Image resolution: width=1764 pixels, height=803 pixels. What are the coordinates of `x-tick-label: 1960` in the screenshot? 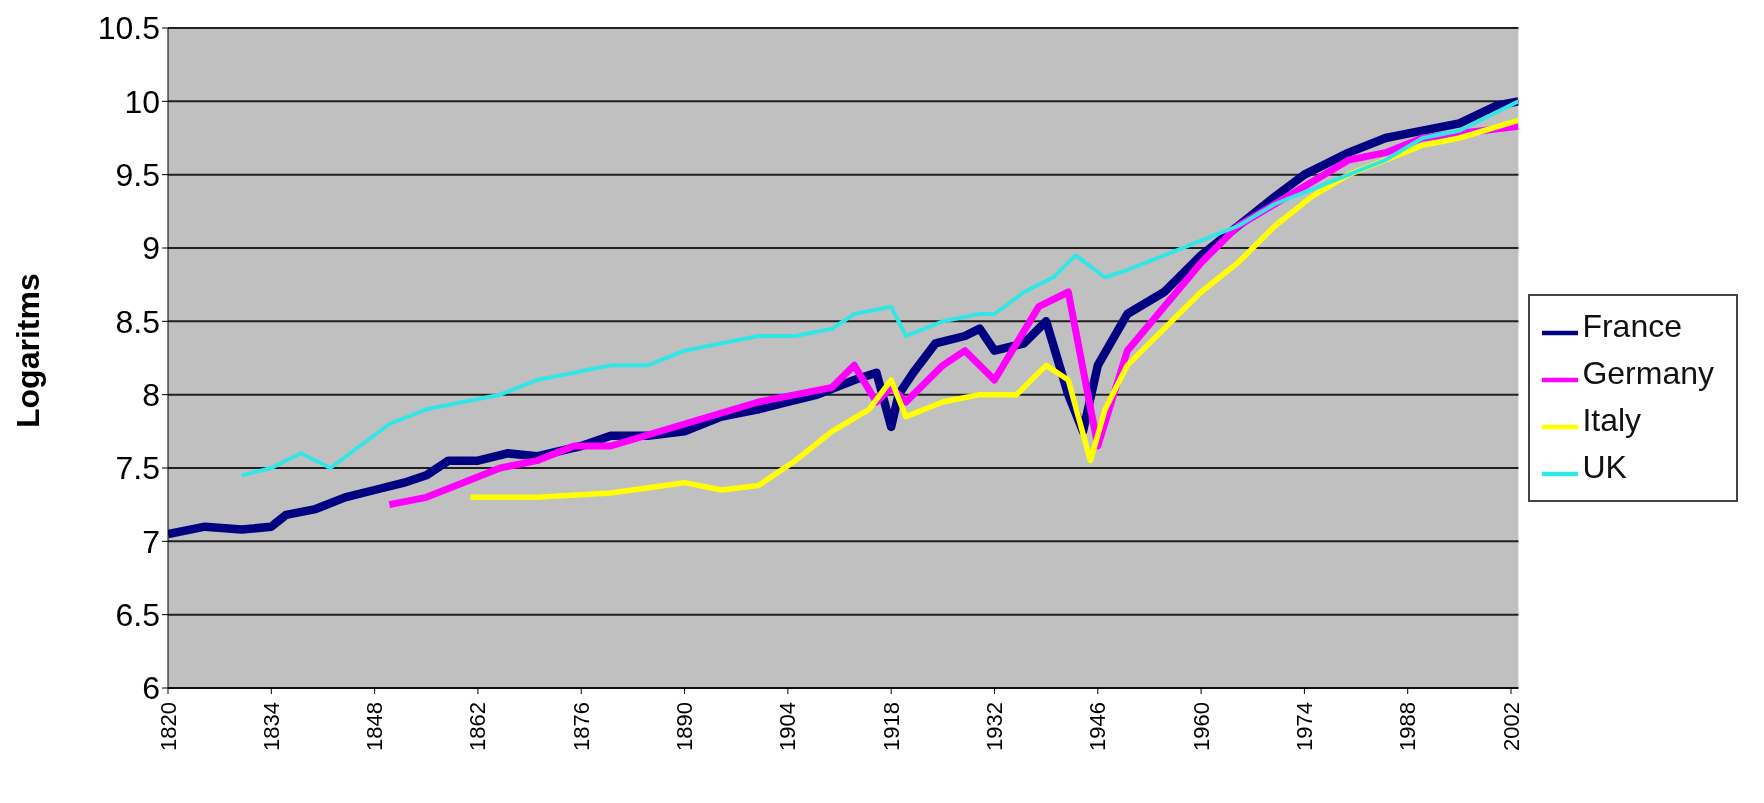 It's located at (1201, 726).